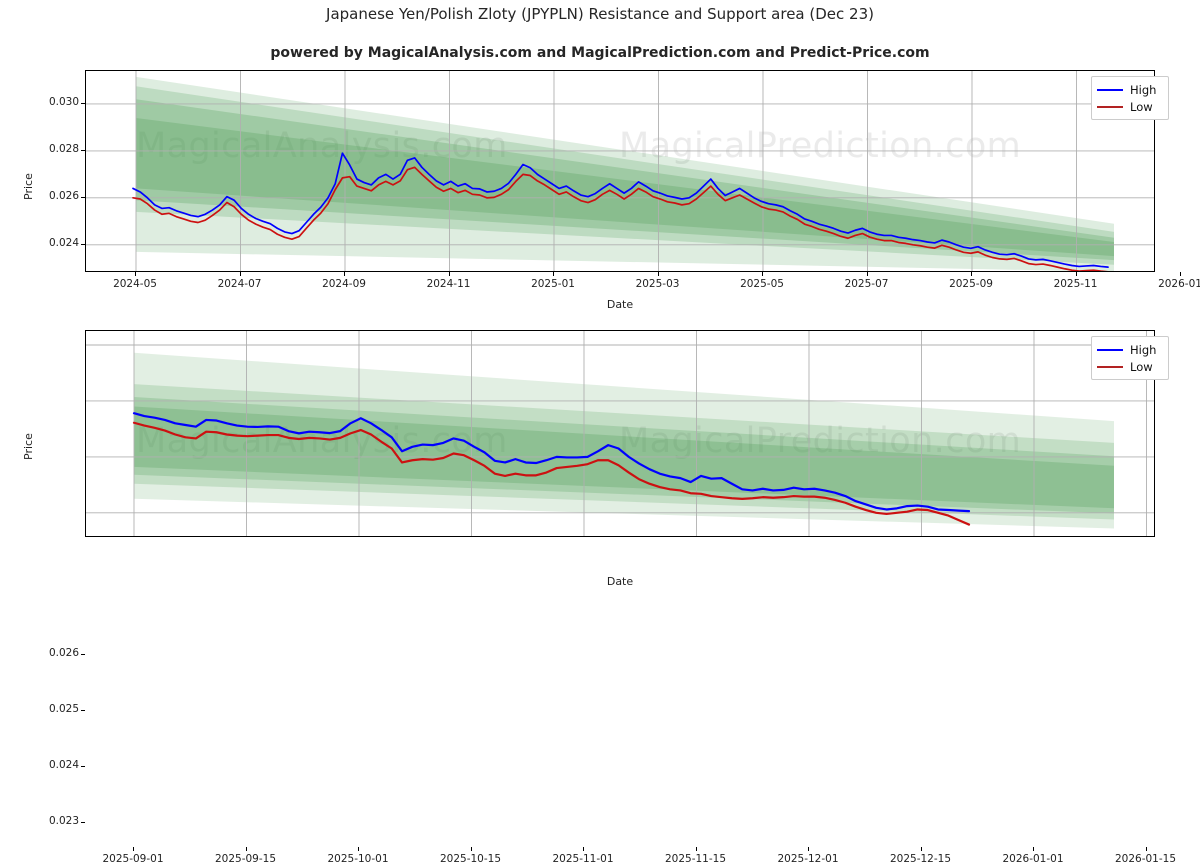  Describe the element at coordinates (971, 284) in the screenshot. I see `x-tick-label: 2025-09` at that location.